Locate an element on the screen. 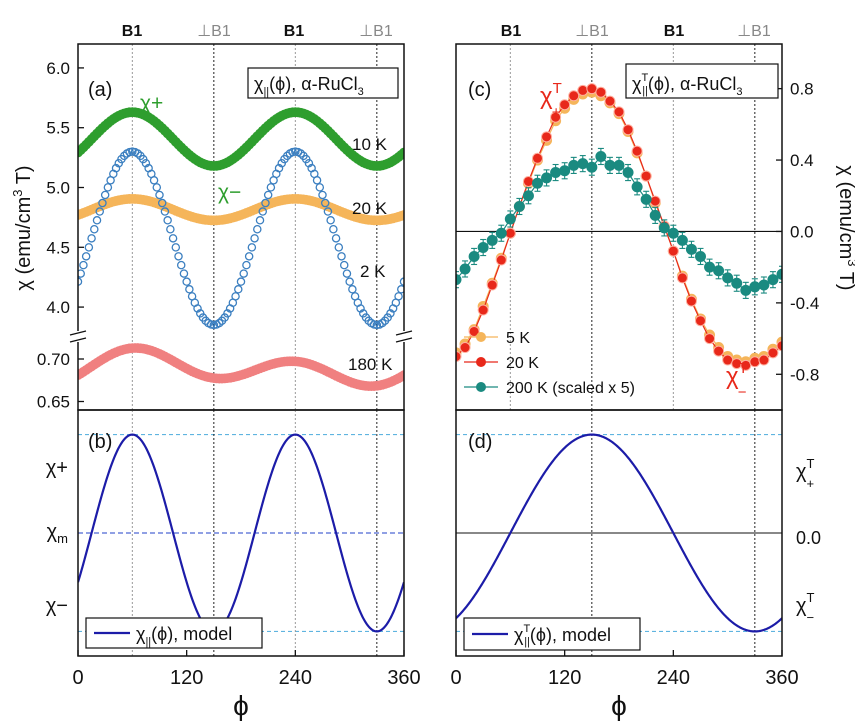  chiT-minus-main: χ is located at coordinates (732, 376).